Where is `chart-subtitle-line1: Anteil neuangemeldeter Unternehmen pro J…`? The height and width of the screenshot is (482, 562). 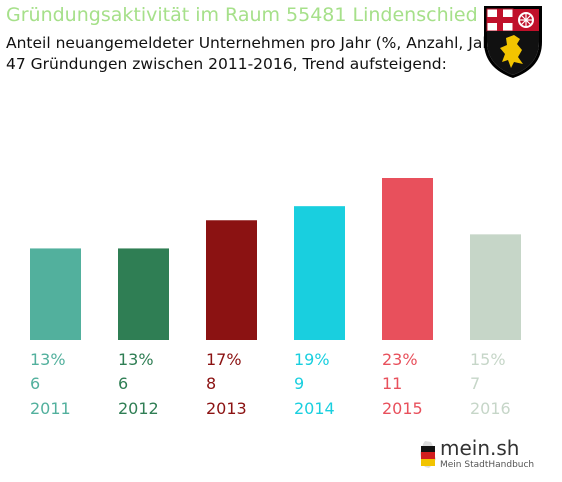 chart-subtitle-line1: Anteil neuangemeldeter Unternehmen pro J… is located at coordinates (255, 43).